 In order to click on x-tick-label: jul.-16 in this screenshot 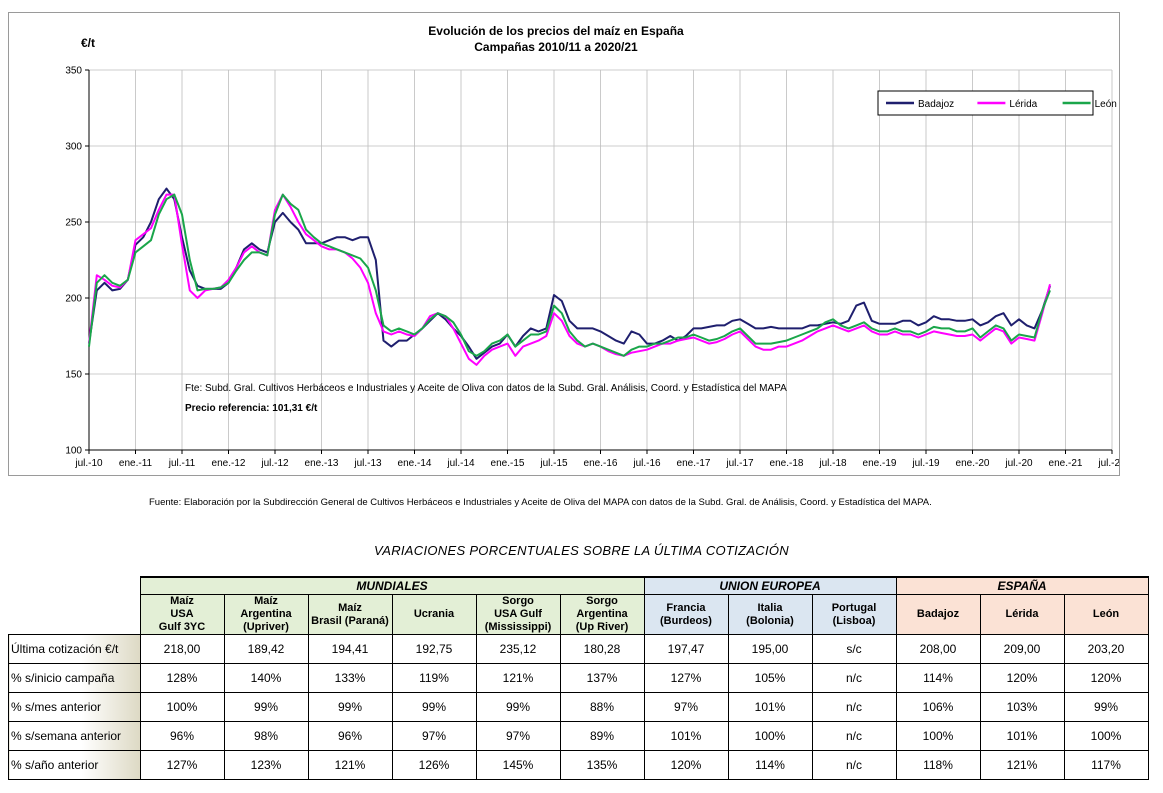, I will do `click(646, 463)`.